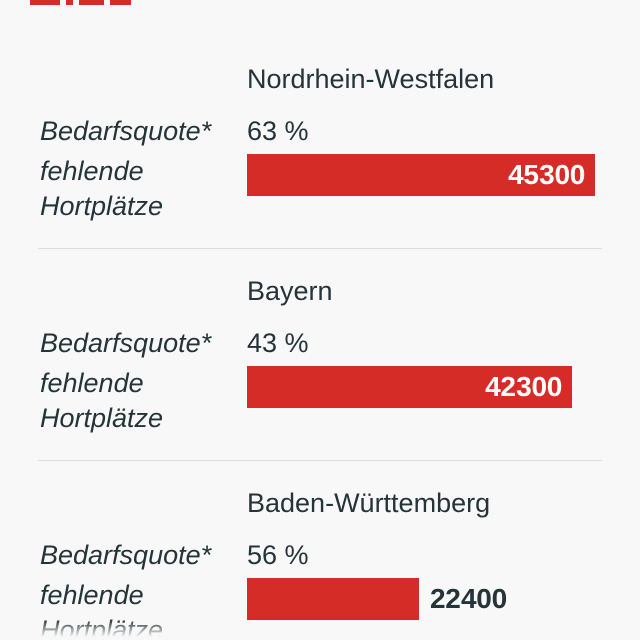 The height and width of the screenshot is (640, 640). Describe the element at coordinates (369, 503) in the screenshot. I see `state-name: Baden-Württemberg` at that location.